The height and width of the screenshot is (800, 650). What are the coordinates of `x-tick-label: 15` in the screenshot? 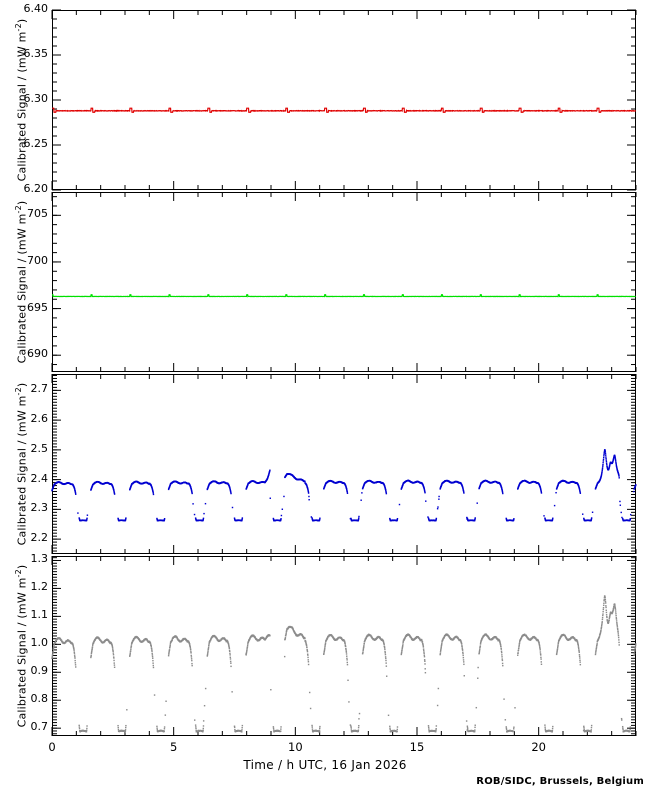 It's located at (417, 747).